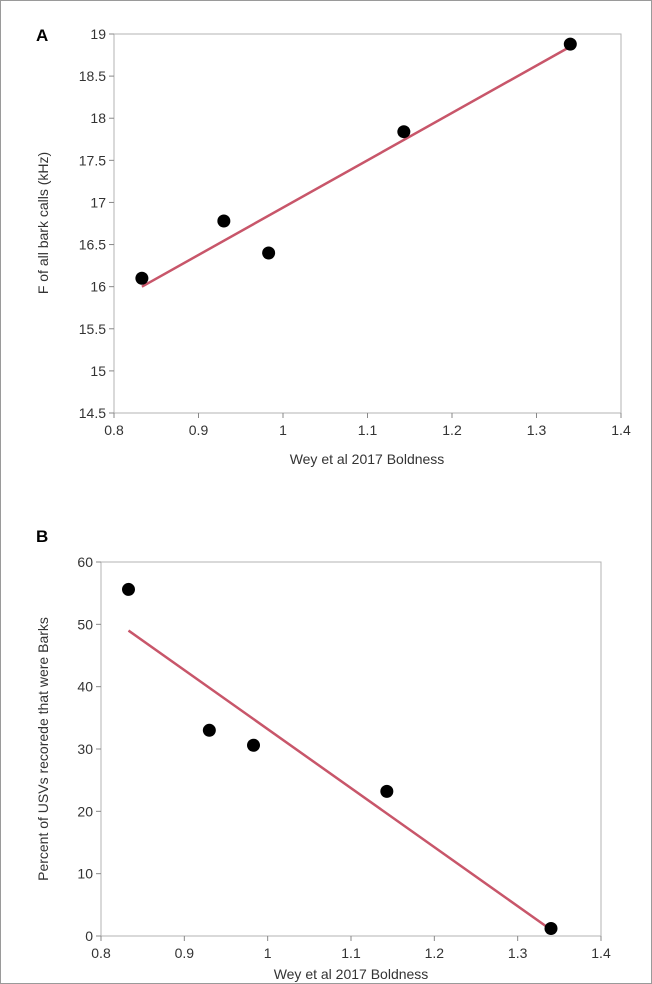 Image resolution: width=652 pixels, height=984 pixels. What do you see at coordinates (85, 811) in the screenshot?
I see `panel-b-y-tick-label-2: 20` at bounding box center [85, 811].